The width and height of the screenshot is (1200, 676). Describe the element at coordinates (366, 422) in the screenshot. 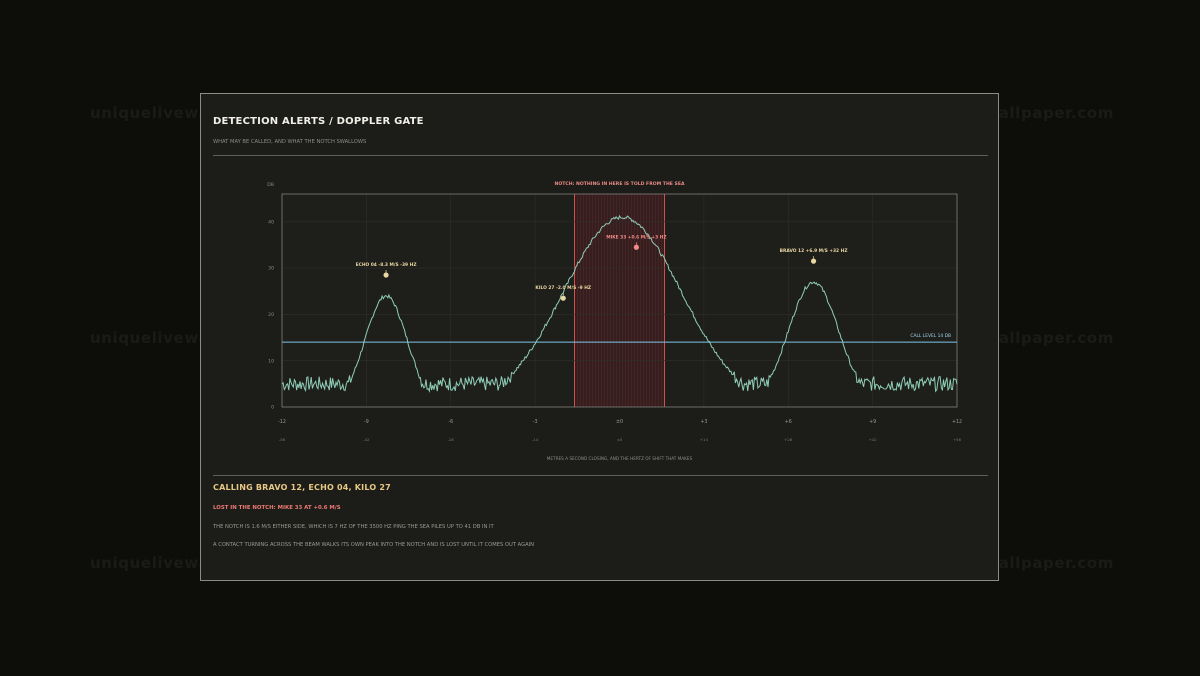

I see `x-tick-label: -9` at that location.